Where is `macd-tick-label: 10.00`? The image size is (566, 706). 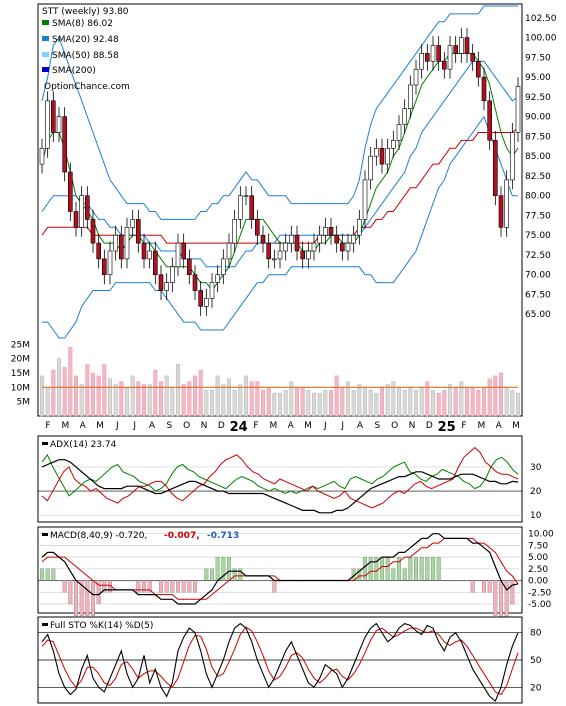 macd-tick-label: 10.00 is located at coordinates (541, 535).